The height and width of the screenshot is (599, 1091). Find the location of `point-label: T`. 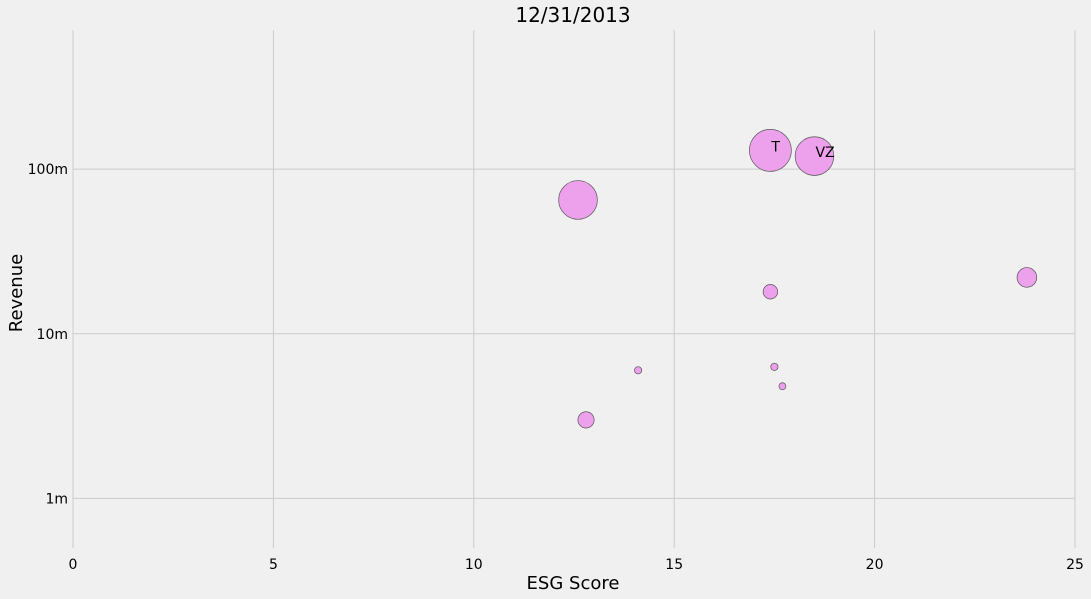

point-label: T is located at coordinates (775, 147).